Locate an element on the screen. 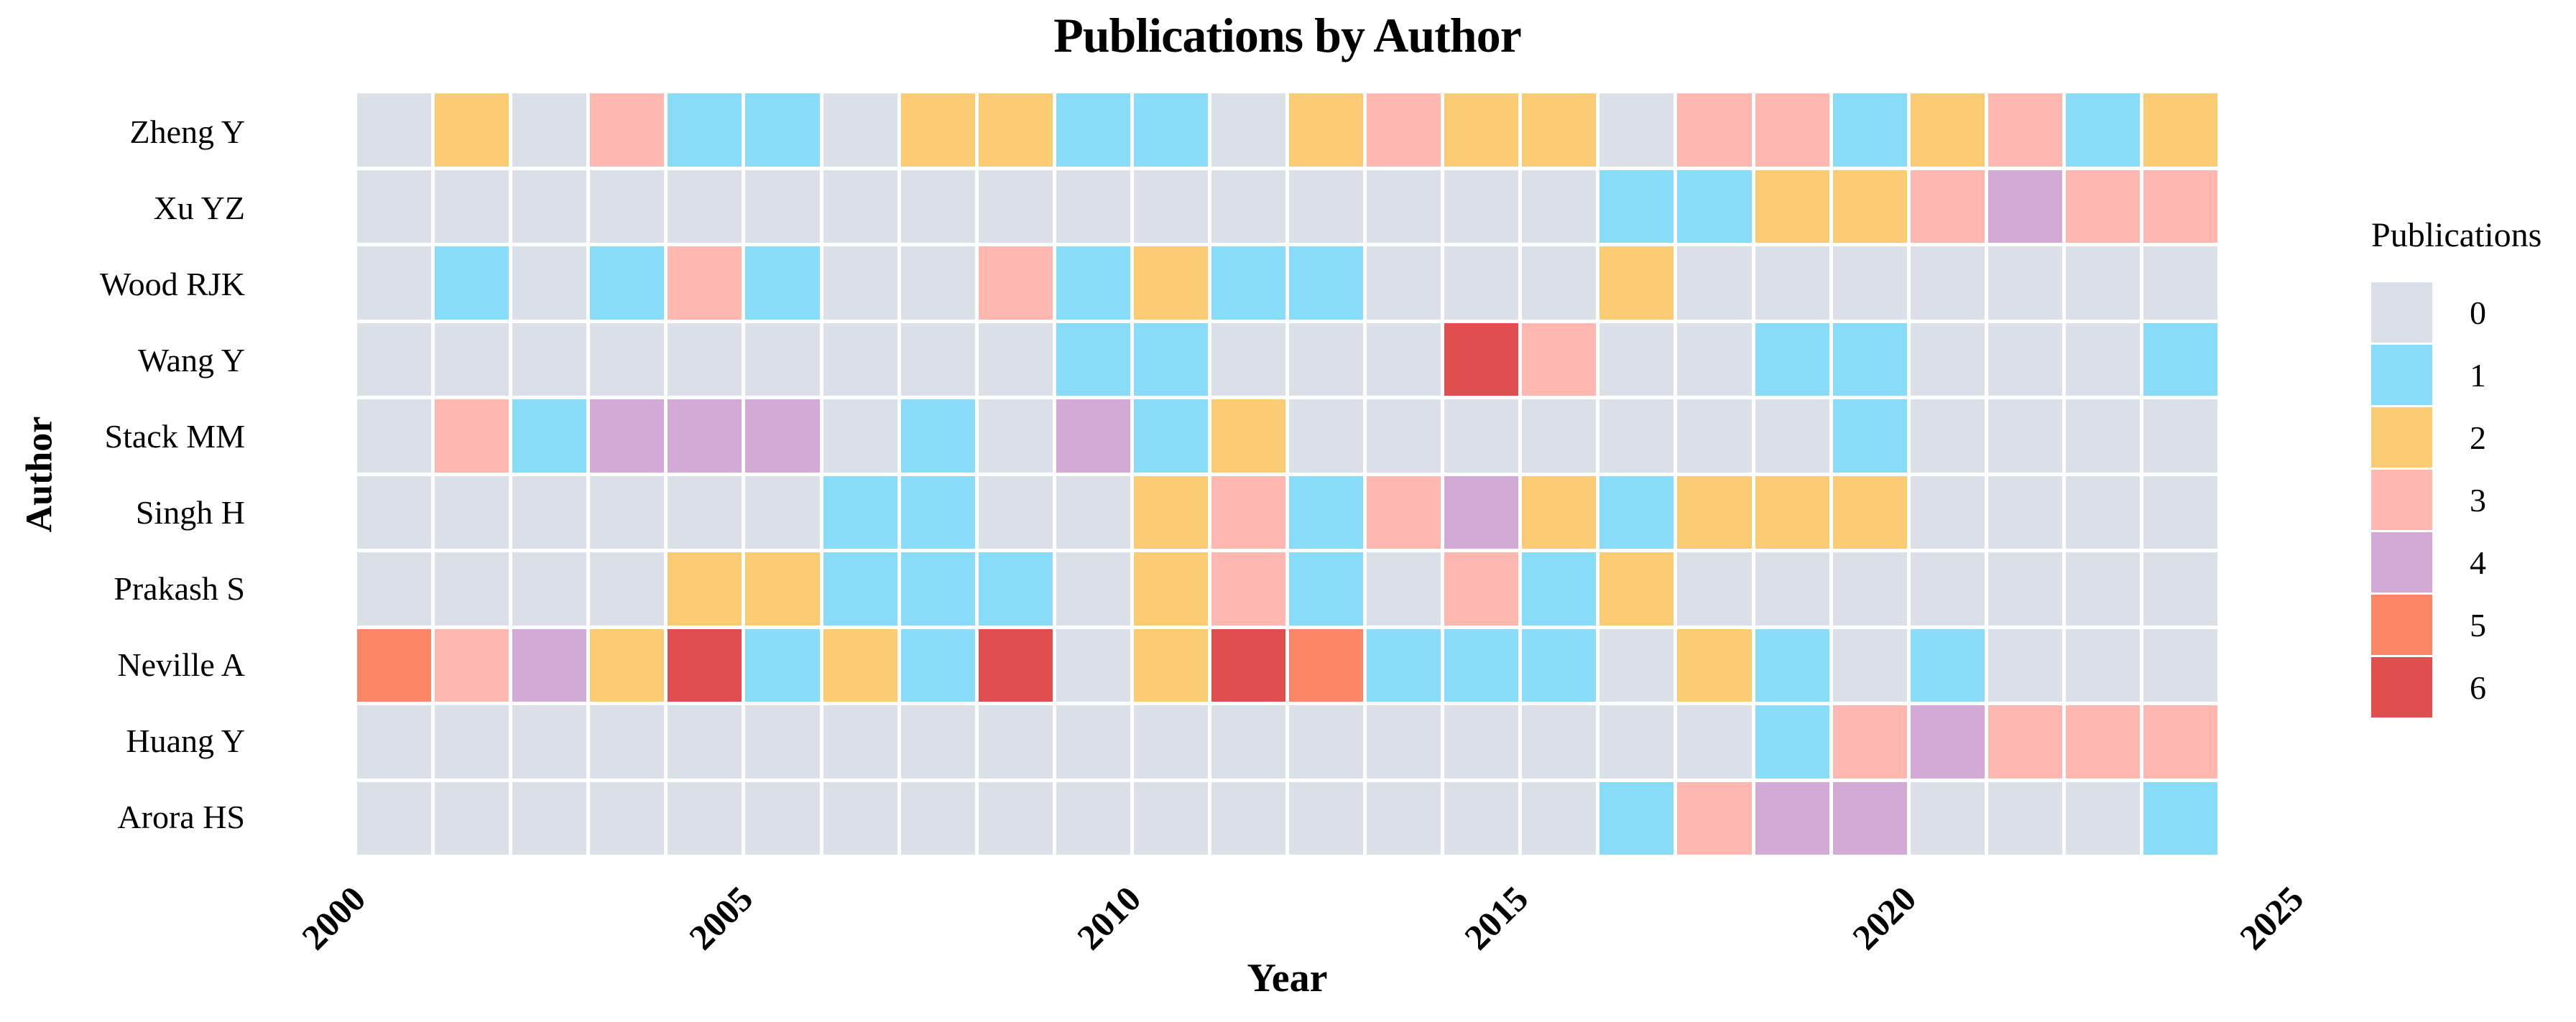 The image size is (2576, 1022). y-axis-label: Arora HS is located at coordinates (181, 816).